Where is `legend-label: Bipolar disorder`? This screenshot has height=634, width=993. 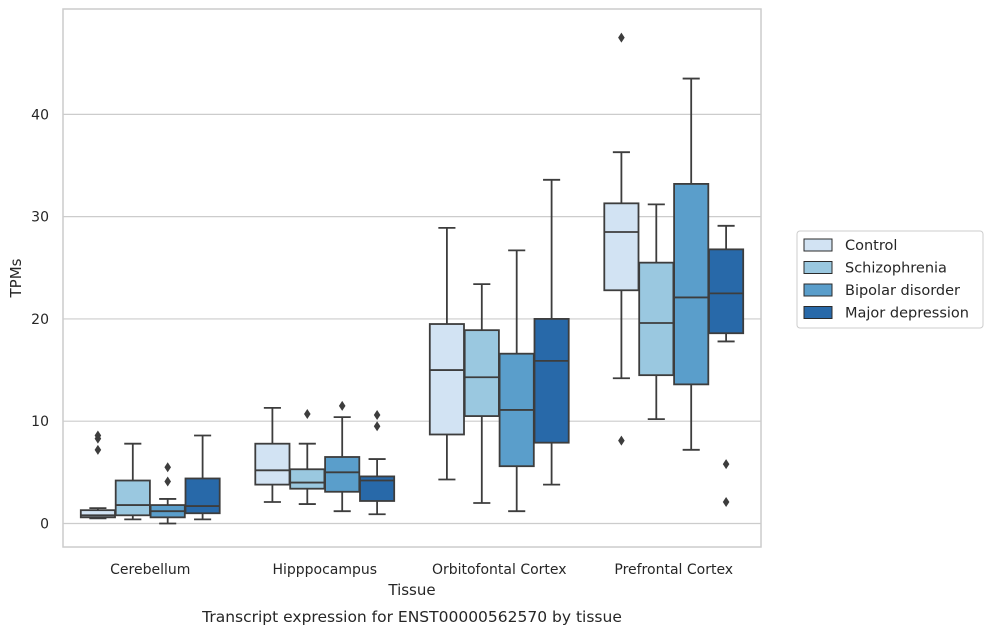
legend-label: Bipolar disorder is located at coordinates (902, 291).